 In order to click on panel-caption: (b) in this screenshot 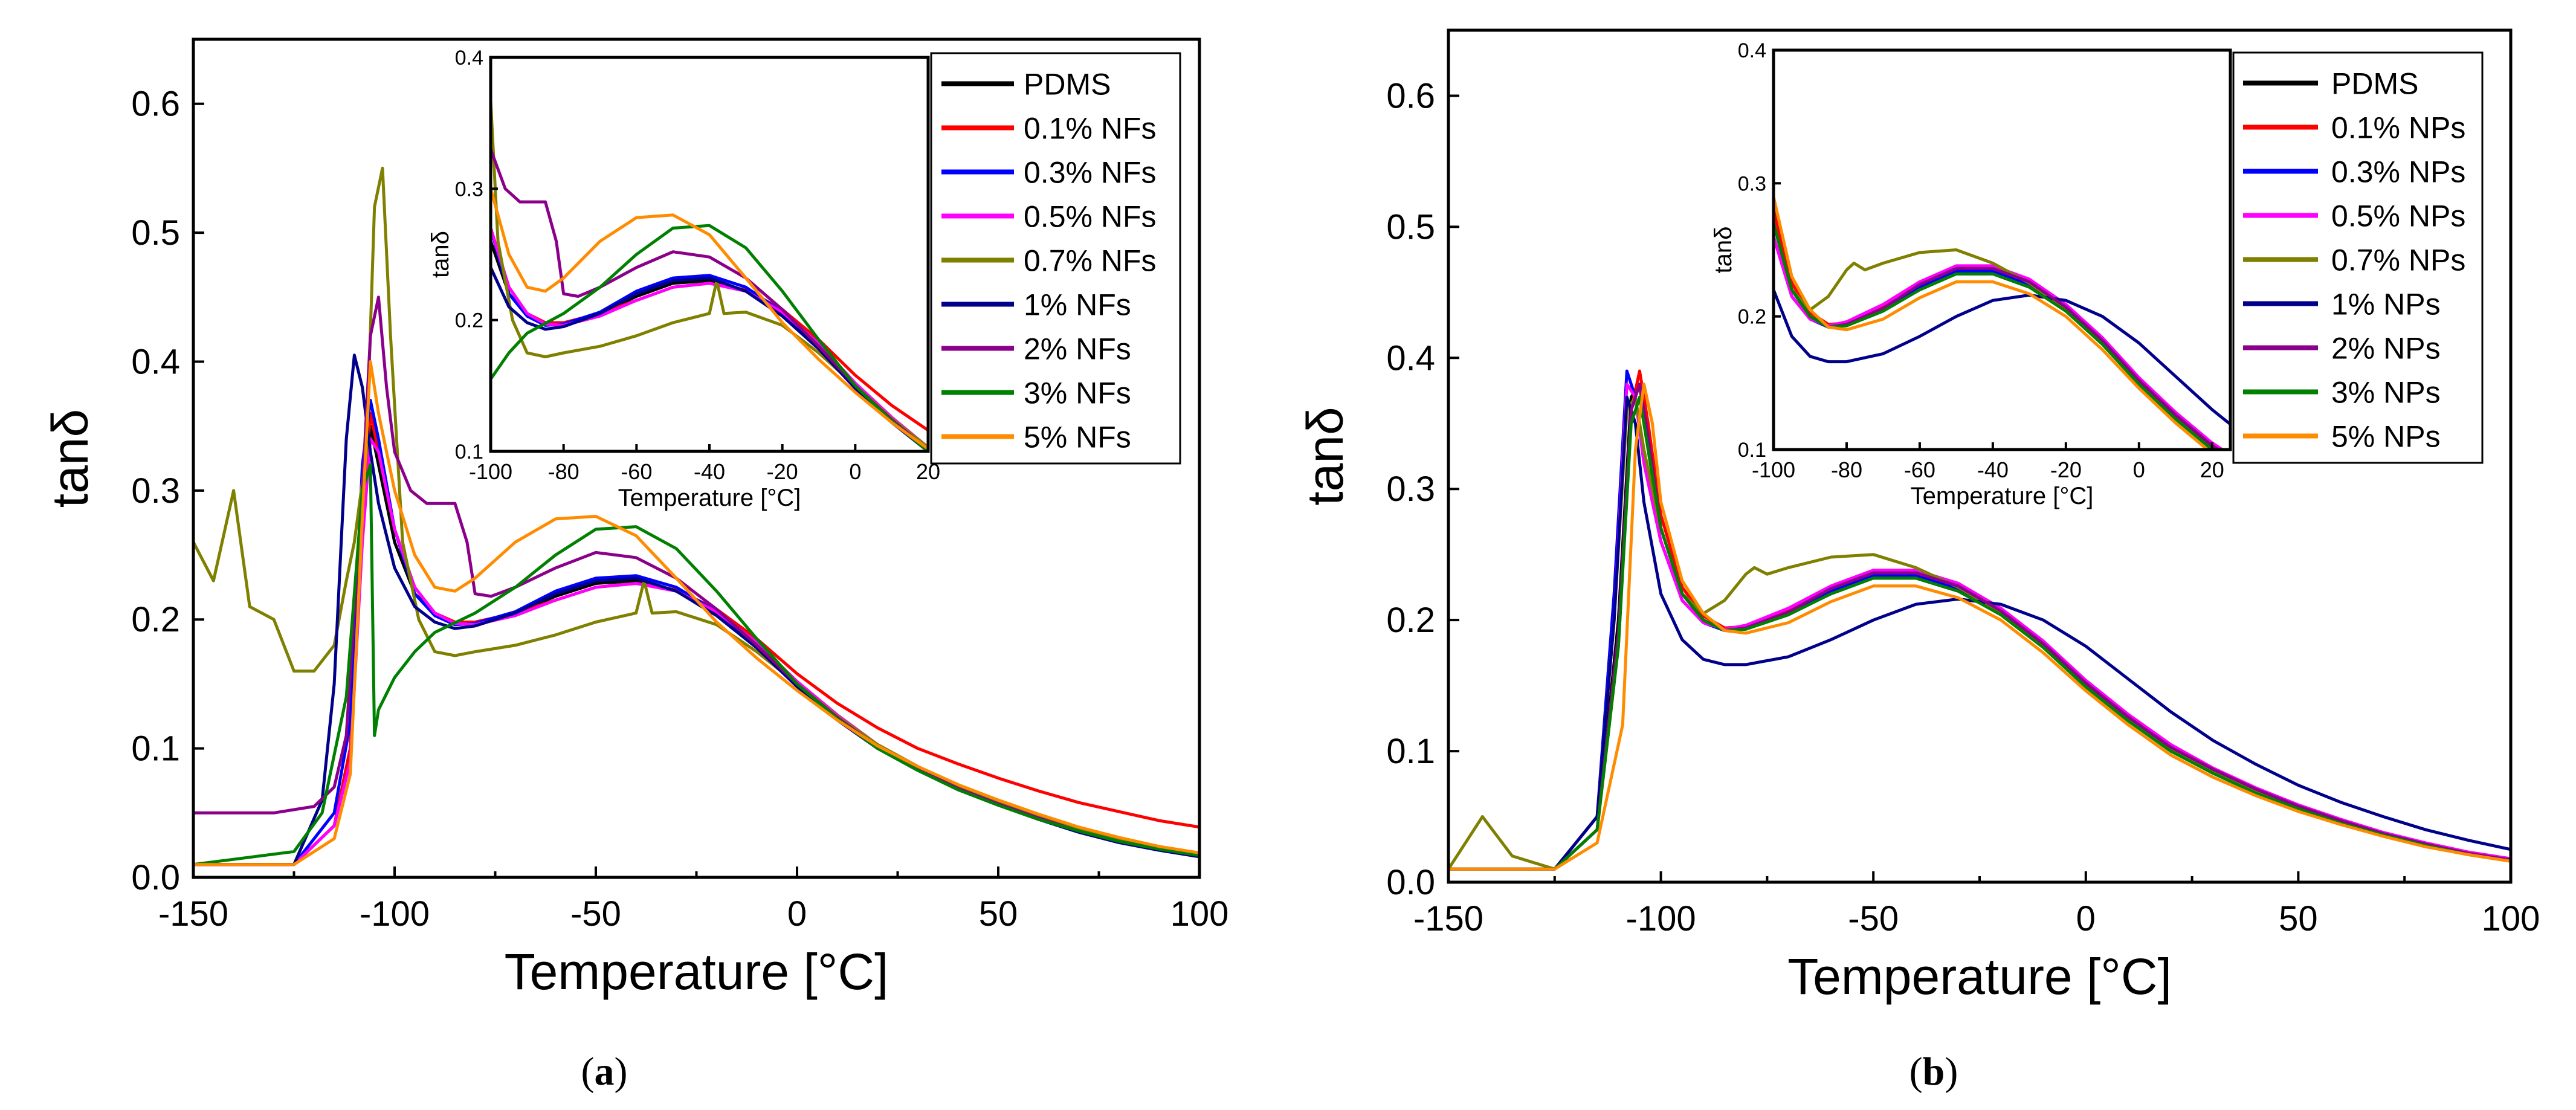, I will do `click(1934, 1072)`.